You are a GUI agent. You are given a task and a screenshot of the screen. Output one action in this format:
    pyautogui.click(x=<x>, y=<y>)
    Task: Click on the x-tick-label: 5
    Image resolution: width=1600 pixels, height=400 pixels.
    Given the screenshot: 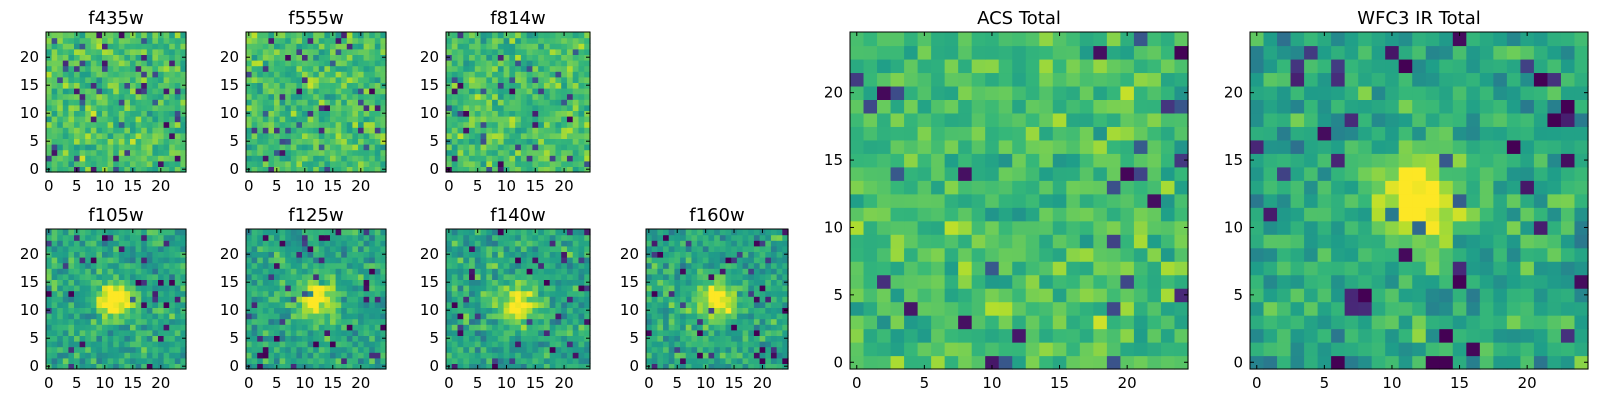 What is the action you would take?
    pyautogui.click(x=277, y=186)
    